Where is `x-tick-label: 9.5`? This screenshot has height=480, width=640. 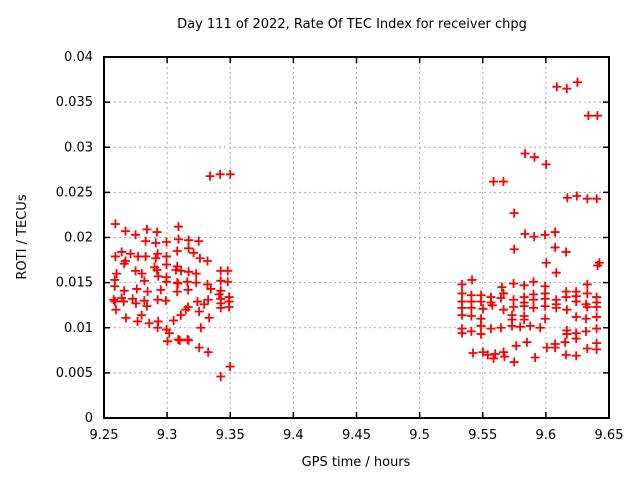
x-tick-label: 9.5 is located at coordinates (419, 435).